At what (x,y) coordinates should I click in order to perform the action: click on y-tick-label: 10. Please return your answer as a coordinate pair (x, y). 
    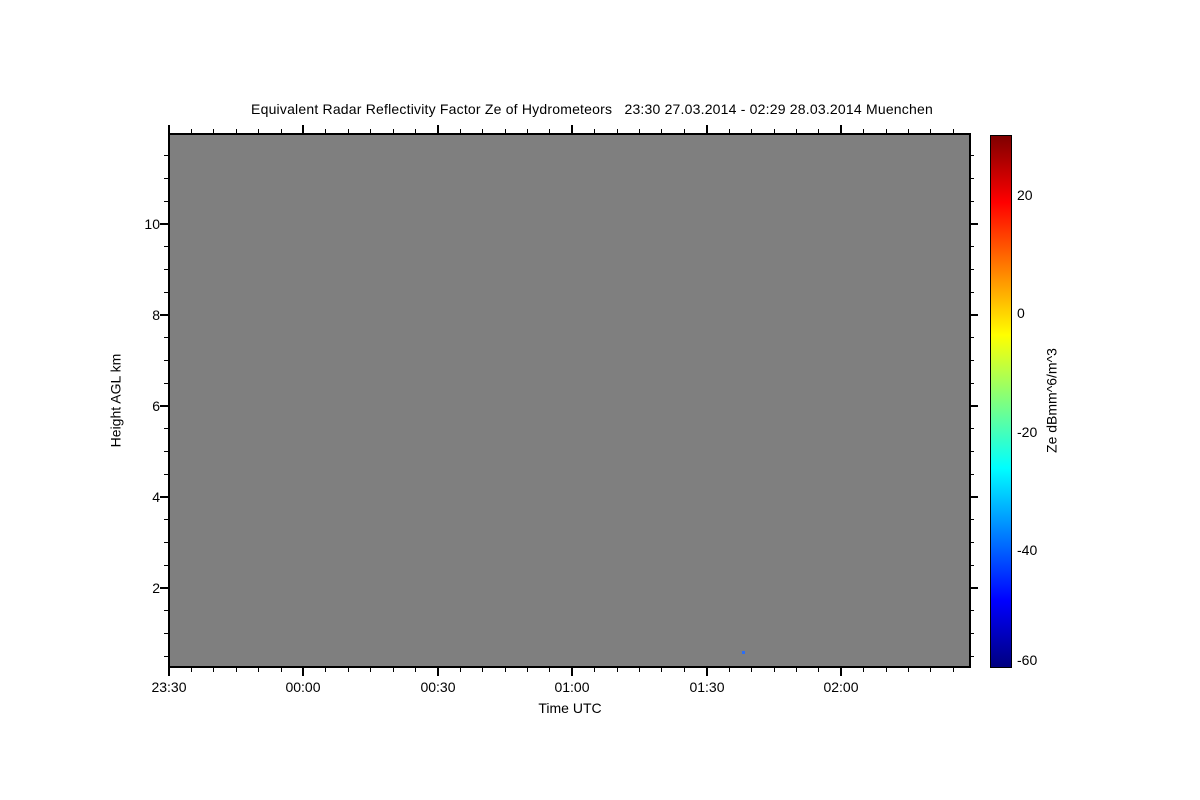
    Looking at the image, I should click on (152, 224).